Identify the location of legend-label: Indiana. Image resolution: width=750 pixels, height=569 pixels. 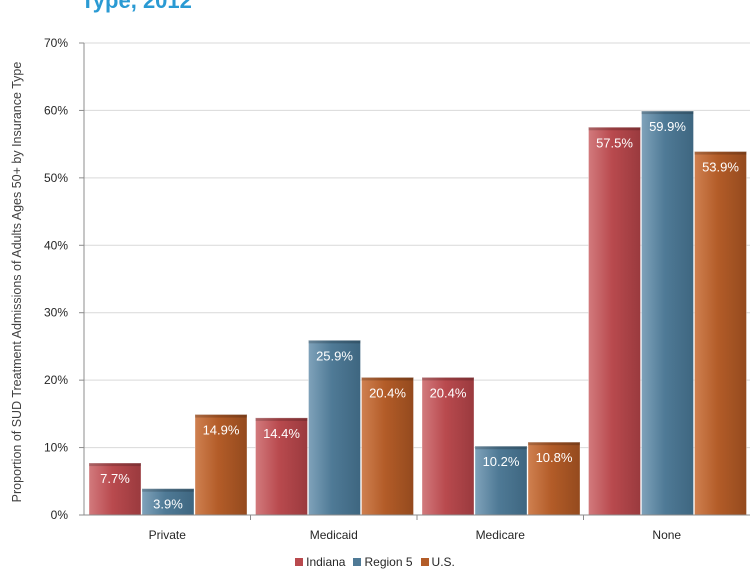
(326, 562).